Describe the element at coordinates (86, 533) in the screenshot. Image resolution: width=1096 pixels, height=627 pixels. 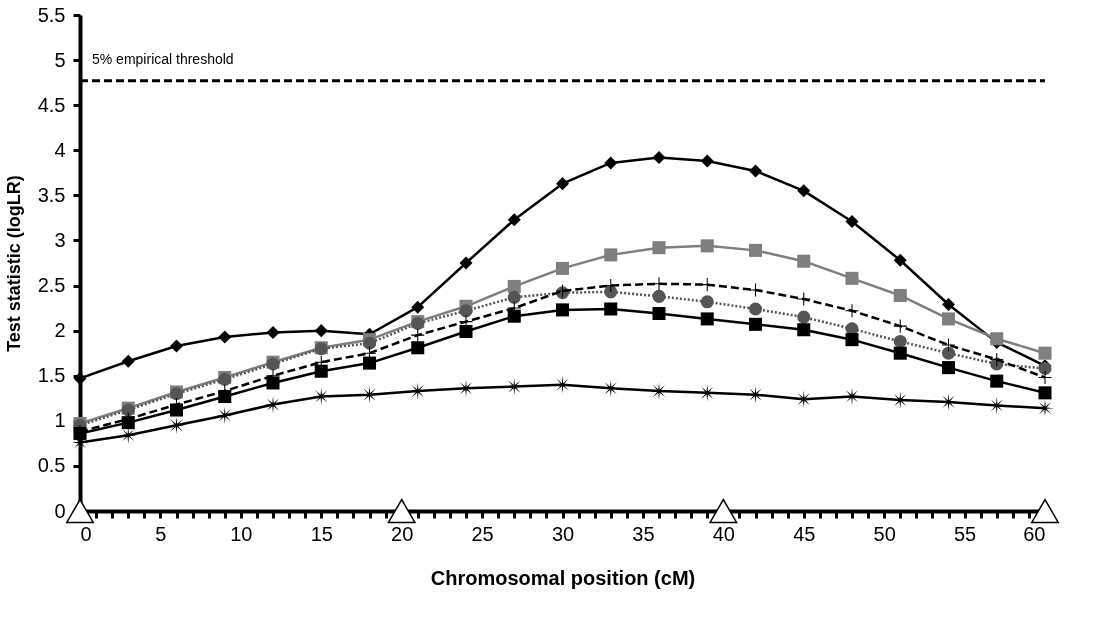
I see `x-tick-label: 0` at that location.